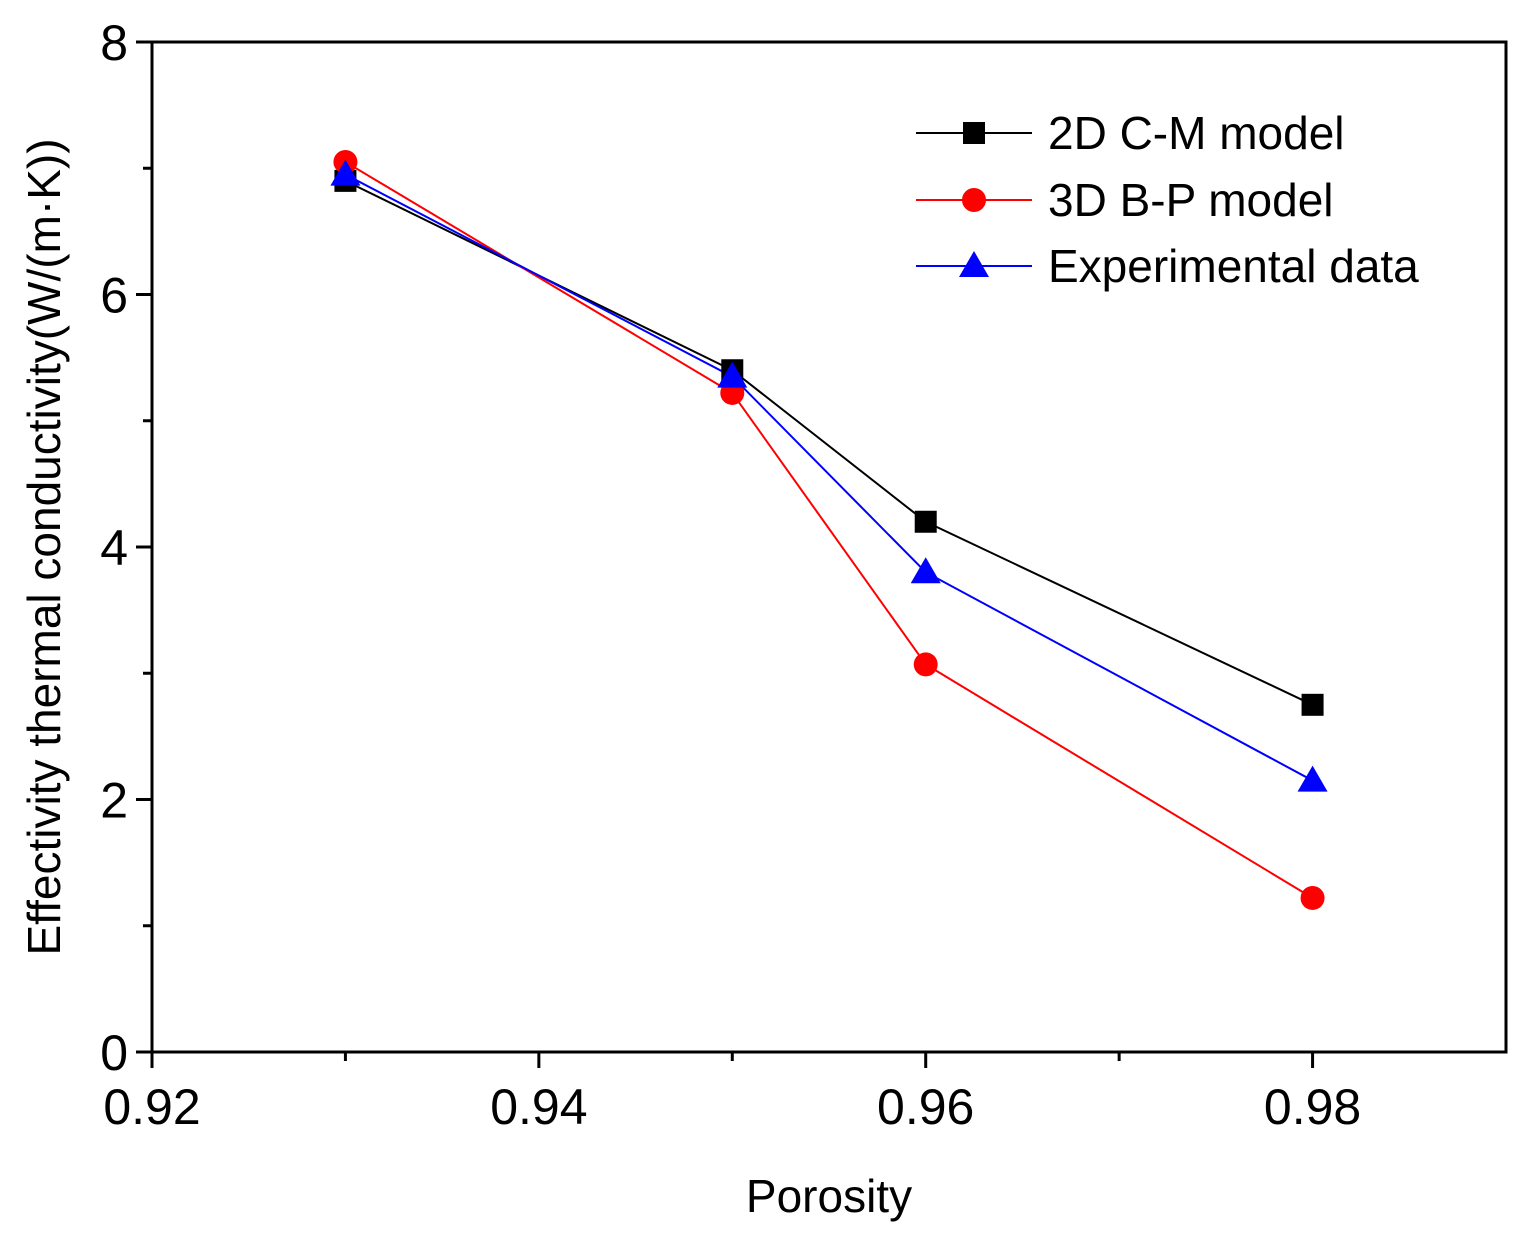  Describe the element at coordinates (114, 43) in the screenshot. I see `y-tick-label: 8` at that location.